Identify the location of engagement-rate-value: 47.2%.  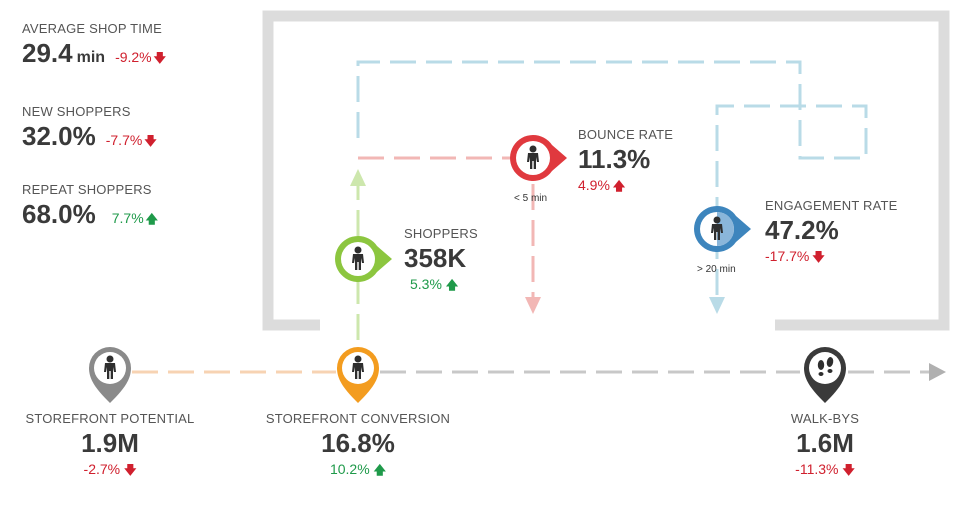
(802, 230).